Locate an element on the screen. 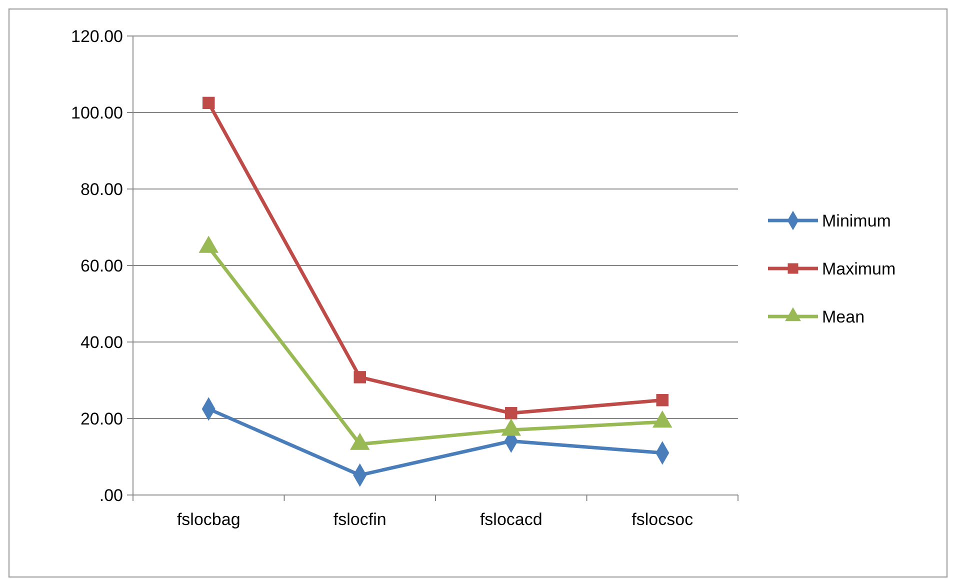  y-tick-label: .00 is located at coordinates (111, 495).